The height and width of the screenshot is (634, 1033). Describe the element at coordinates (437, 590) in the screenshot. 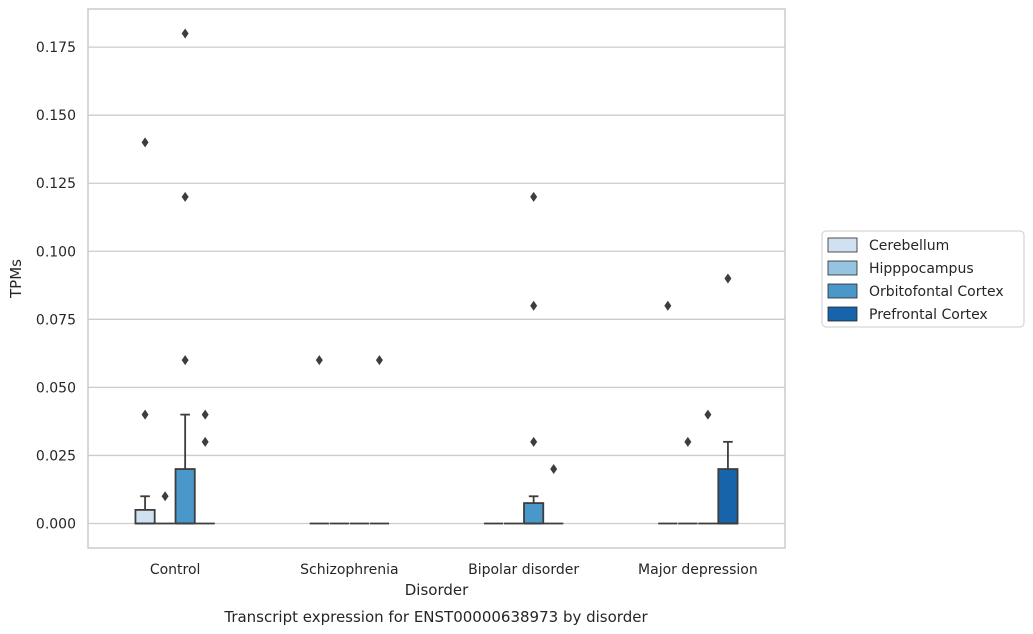

I see `x-axis-title: Disorder` at that location.